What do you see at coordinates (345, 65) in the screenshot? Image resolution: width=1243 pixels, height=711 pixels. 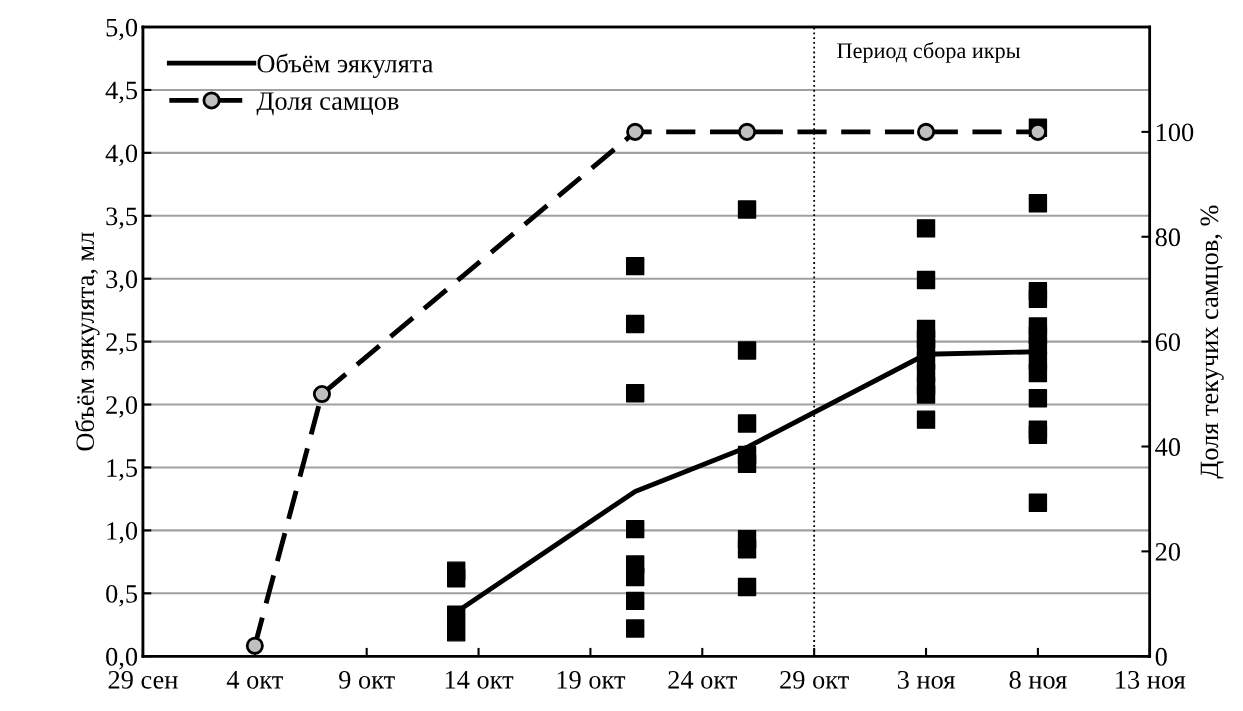 I see `legend-label: Объём эякулята` at bounding box center [345, 65].